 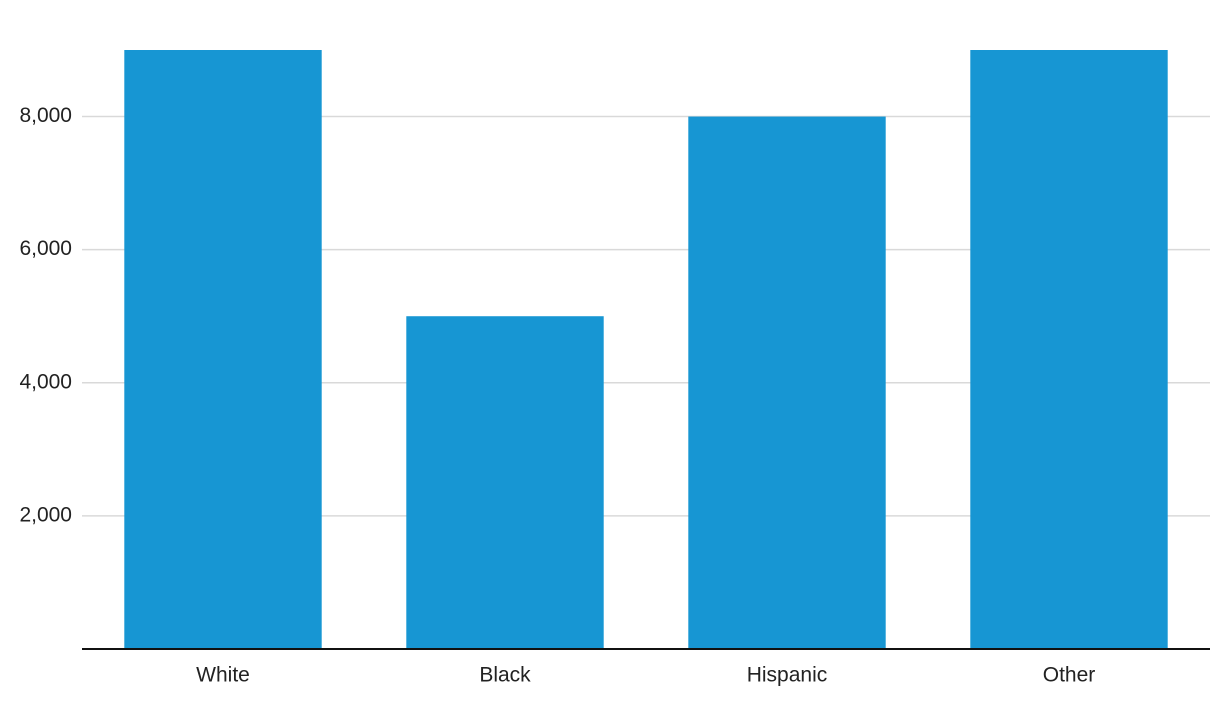 I want to click on x-tick-label: Black, so click(x=505, y=675).